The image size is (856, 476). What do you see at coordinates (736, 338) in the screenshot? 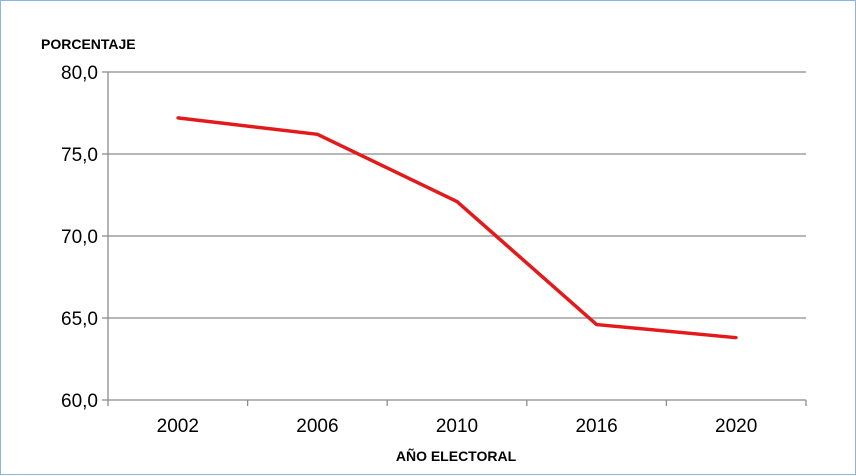
I see `data-point-2020` at bounding box center [736, 338].